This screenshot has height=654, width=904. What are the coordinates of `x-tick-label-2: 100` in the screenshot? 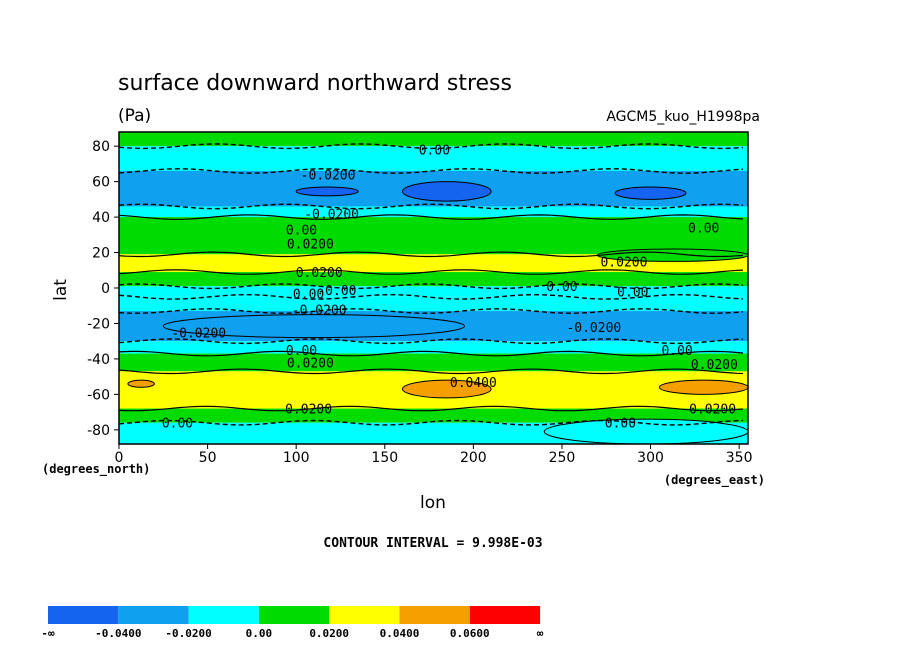 It's located at (296, 458).